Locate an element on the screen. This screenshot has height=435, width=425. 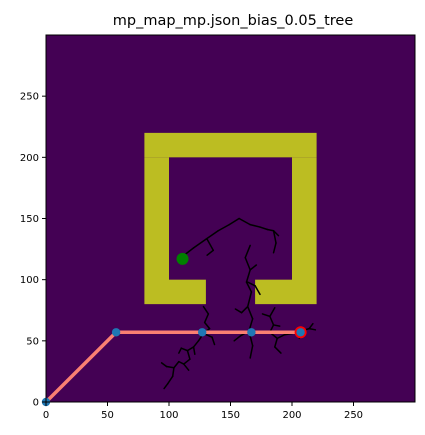
y-tick-label: 100 is located at coordinates (29, 280).